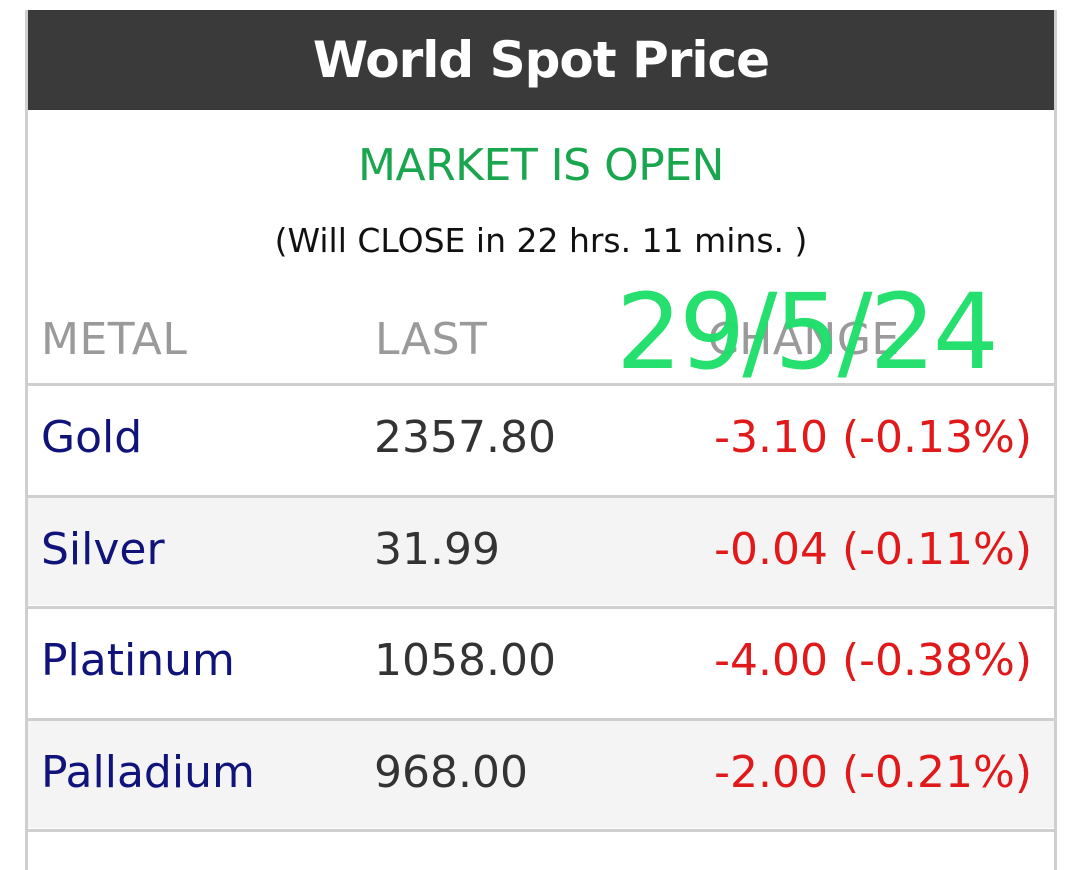 This screenshot has width=1080, height=870. What do you see at coordinates (873, 437) in the screenshot?
I see `price-change: -3.10 (-0.13%)` at bounding box center [873, 437].